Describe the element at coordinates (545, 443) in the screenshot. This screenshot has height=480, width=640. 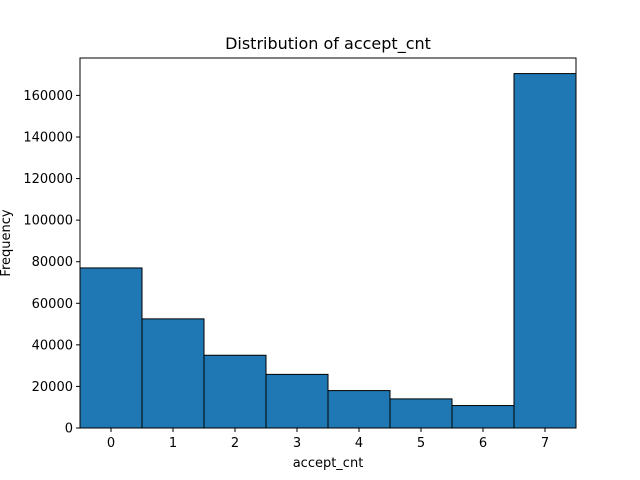
I see `x-tick-label: 7` at that location.